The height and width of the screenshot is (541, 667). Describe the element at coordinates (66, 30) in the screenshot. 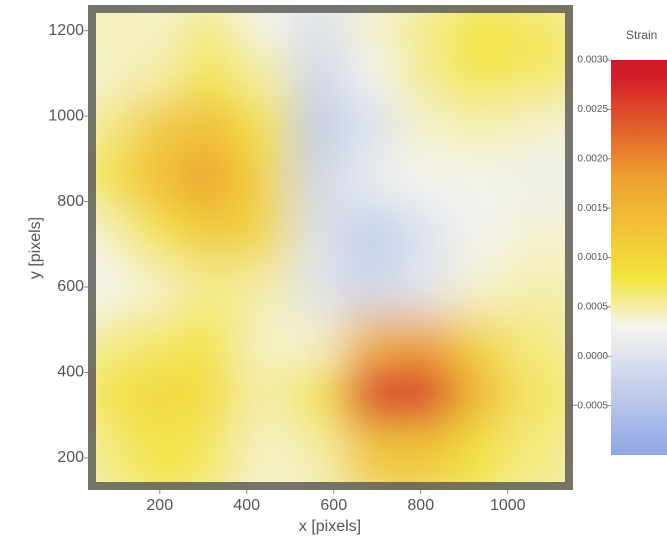

I see `y-tick-label: 1200` at that location.